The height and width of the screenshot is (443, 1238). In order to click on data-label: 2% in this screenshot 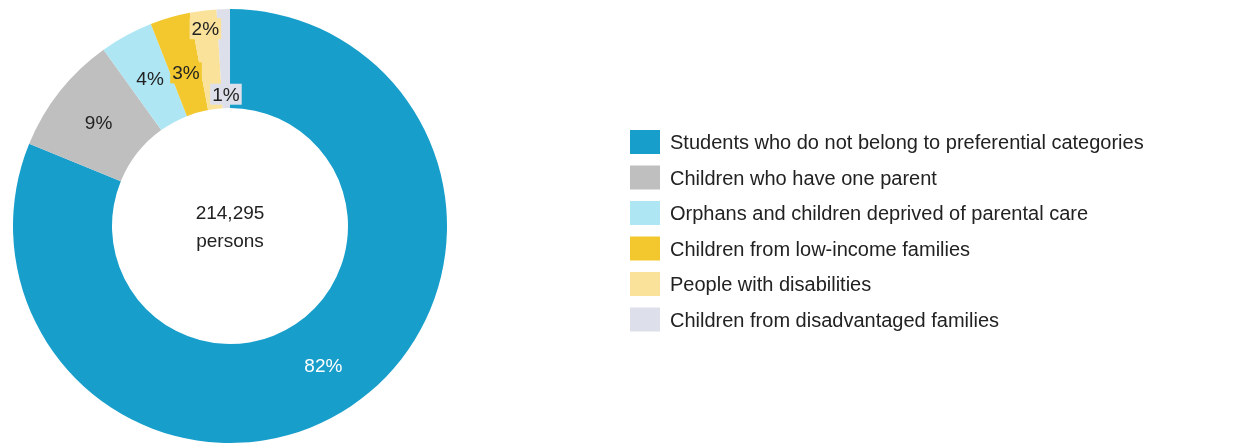, I will do `click(205, 29)`.